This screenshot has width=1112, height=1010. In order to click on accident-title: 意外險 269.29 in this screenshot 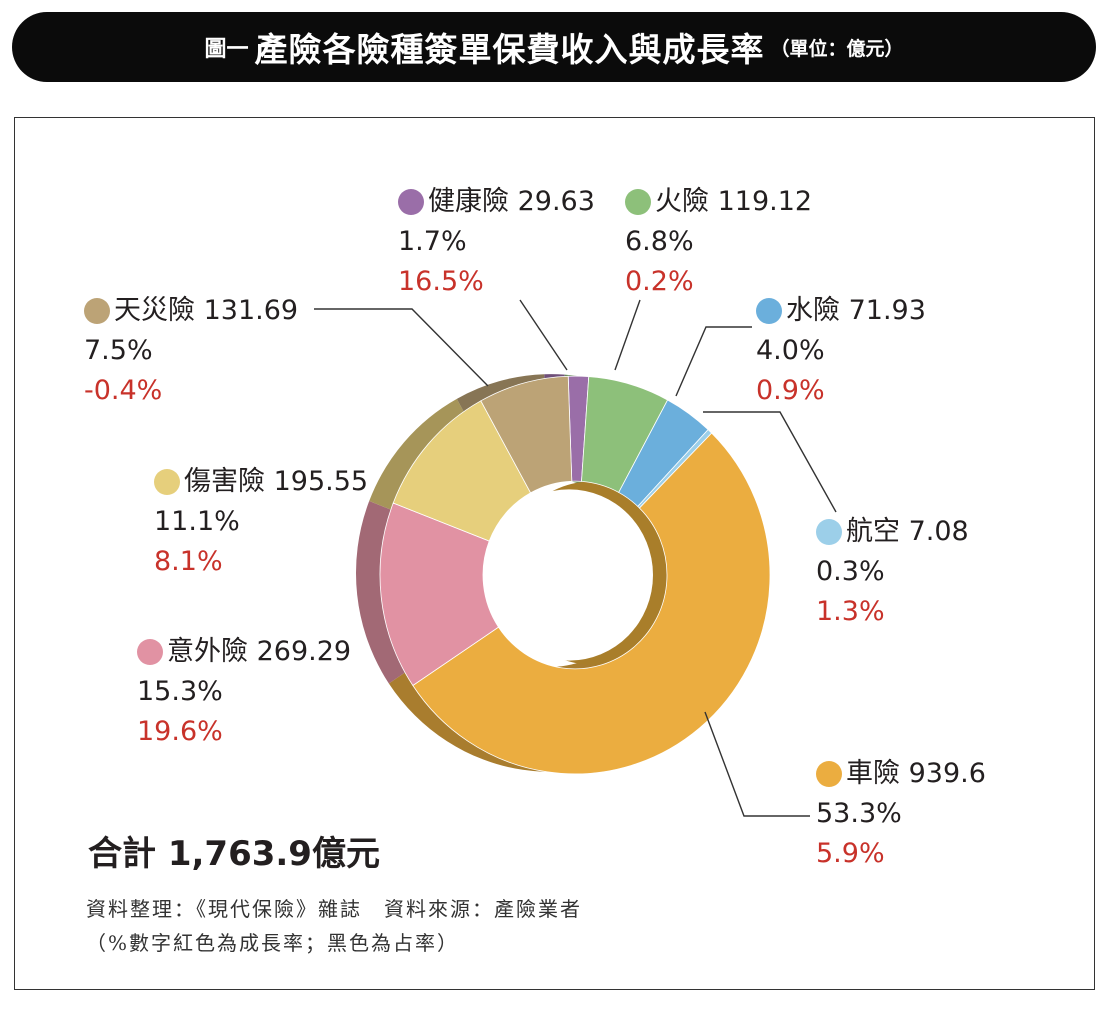, I will do `click(259, 651)`.